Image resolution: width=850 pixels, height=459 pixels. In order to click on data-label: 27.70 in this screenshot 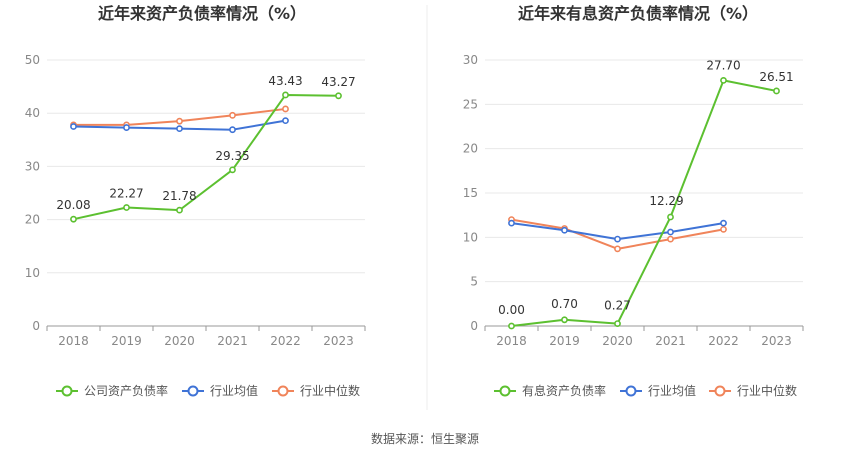, I will do `click(723, 65)`.